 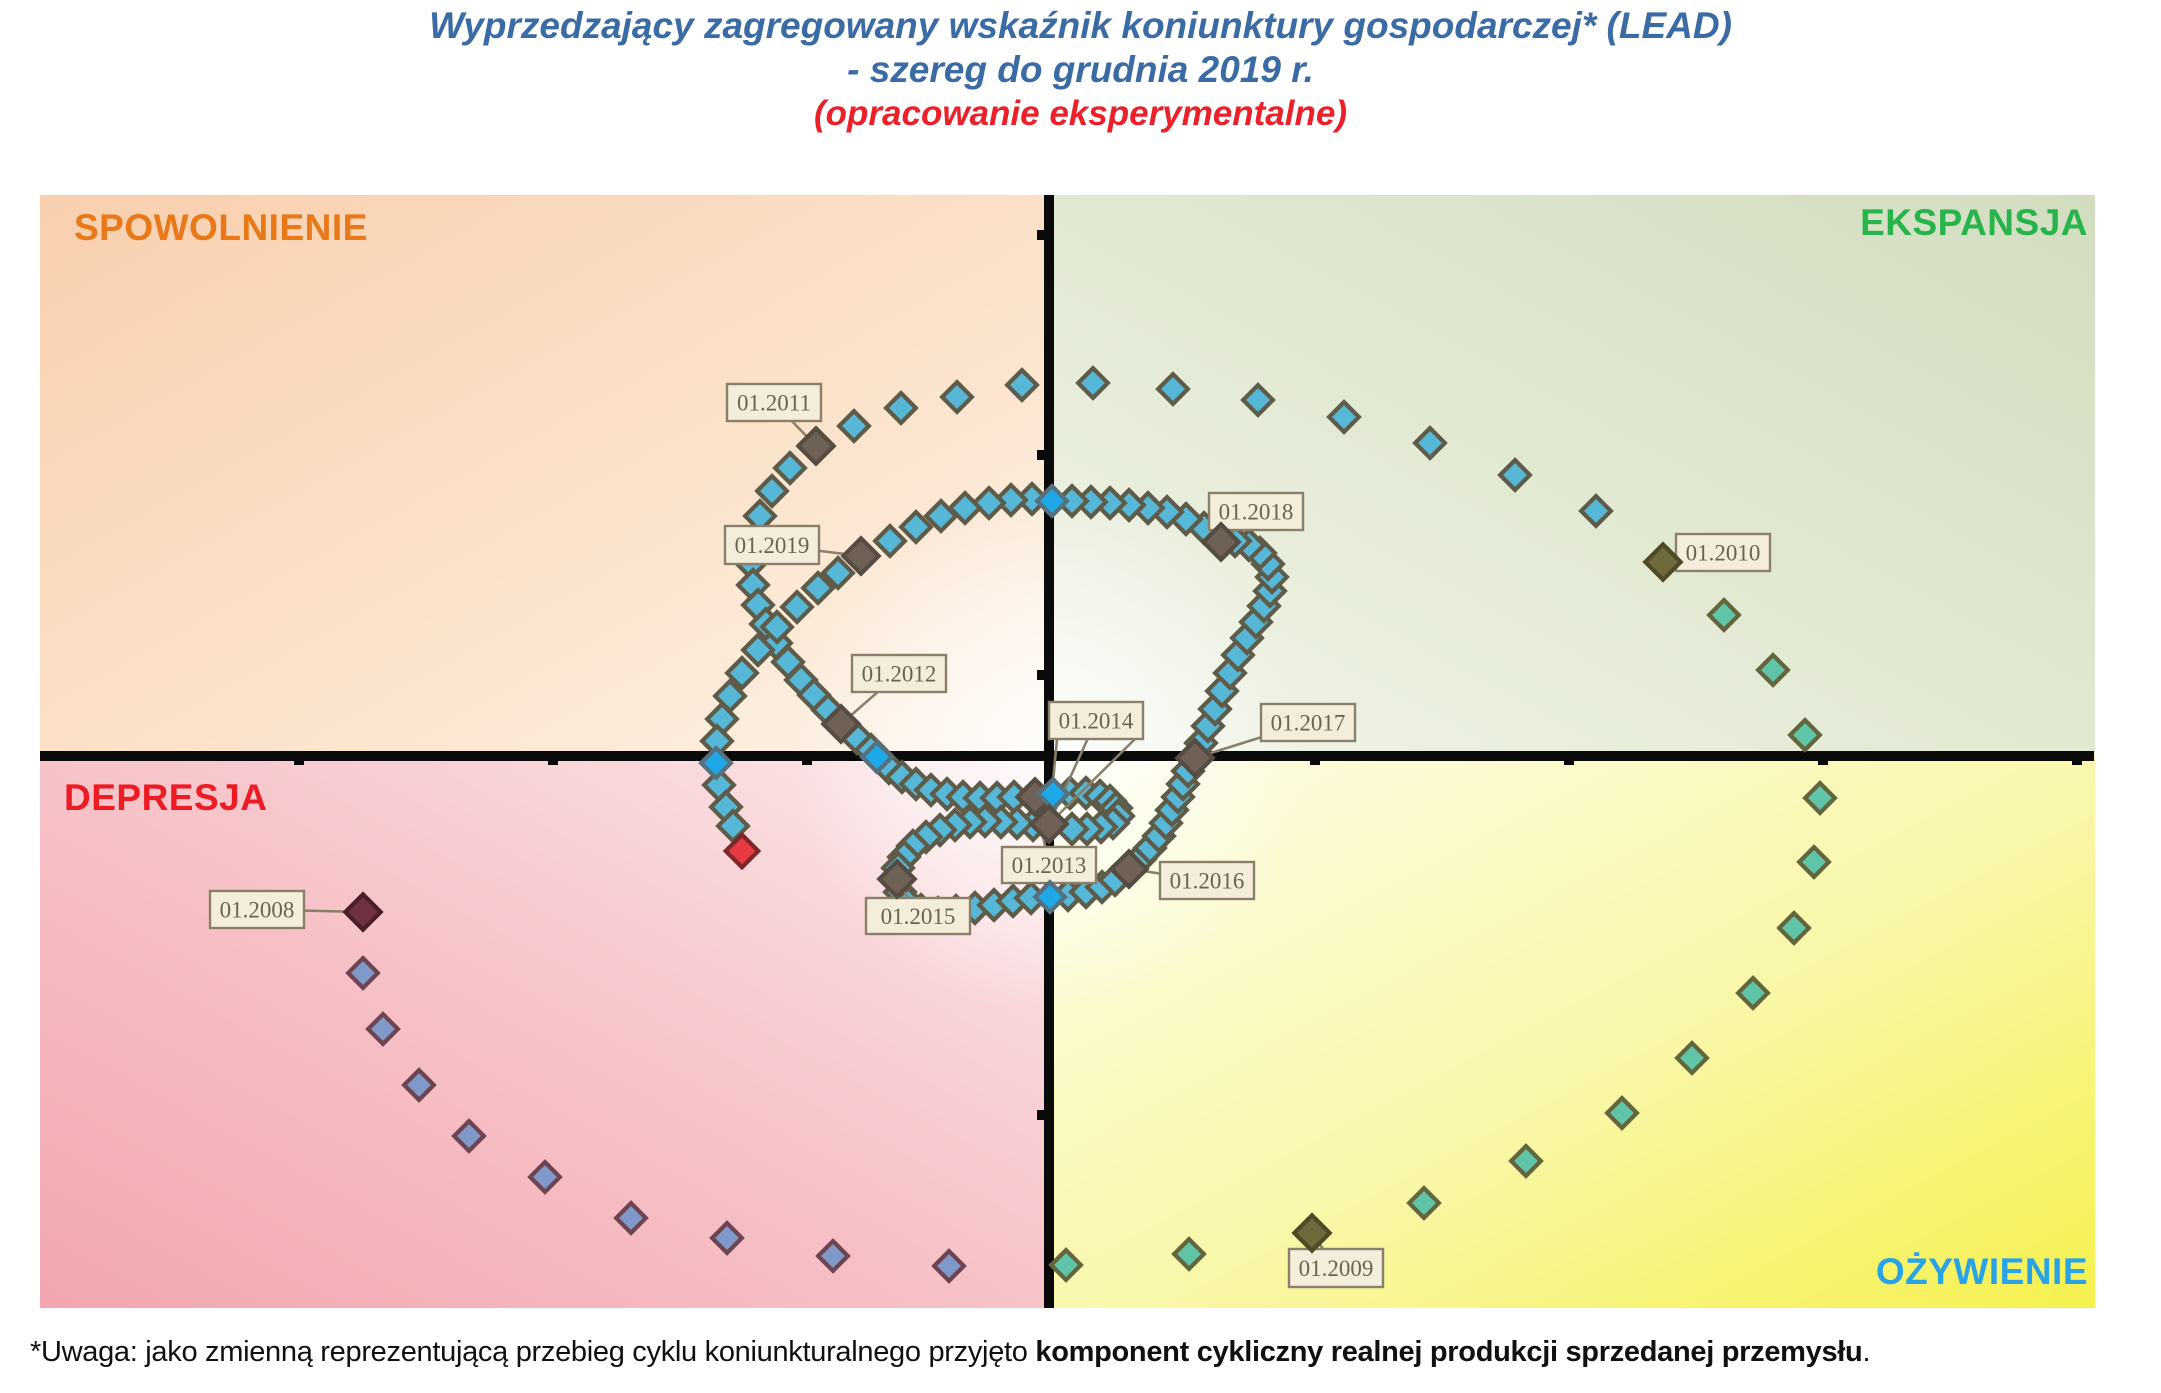 I want to click on data-point-diamond-2015, so click(x=1031, y=898).